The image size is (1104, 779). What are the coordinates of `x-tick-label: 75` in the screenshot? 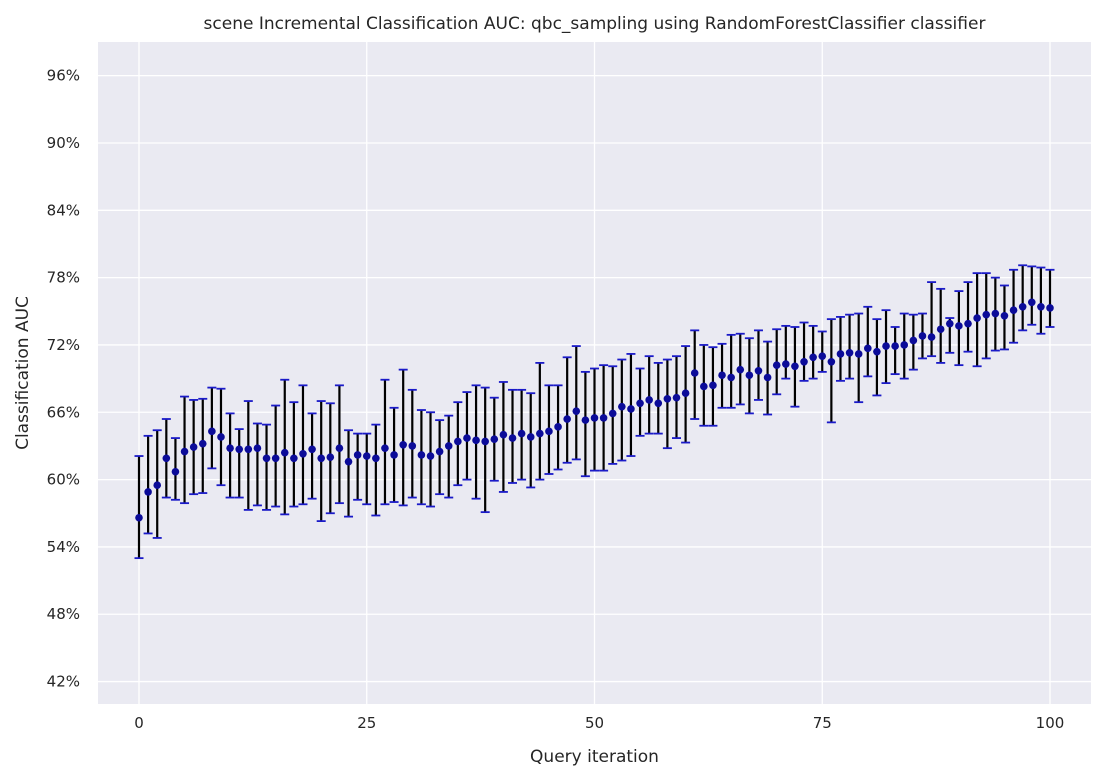 It's located at (822, 723).